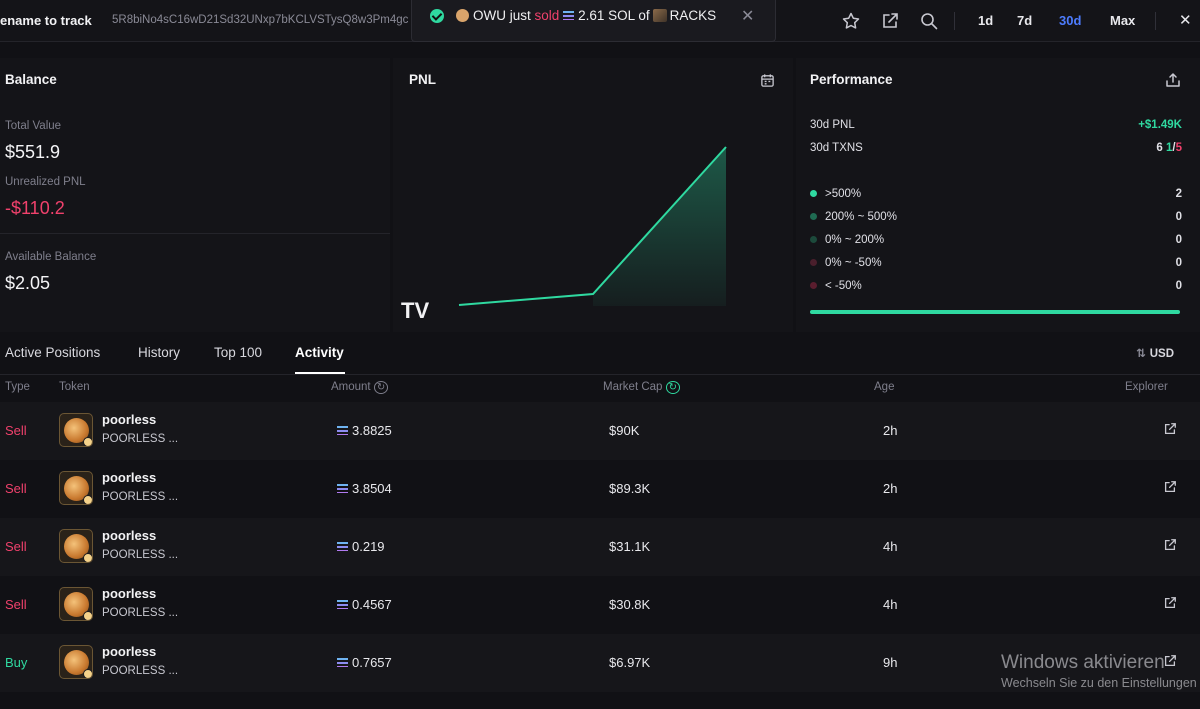 The height and width of the screenshot is (709, 1200). Describe the element at coordinates (437, 16) in the screenshot. I see `check-circle-icon` at that location.